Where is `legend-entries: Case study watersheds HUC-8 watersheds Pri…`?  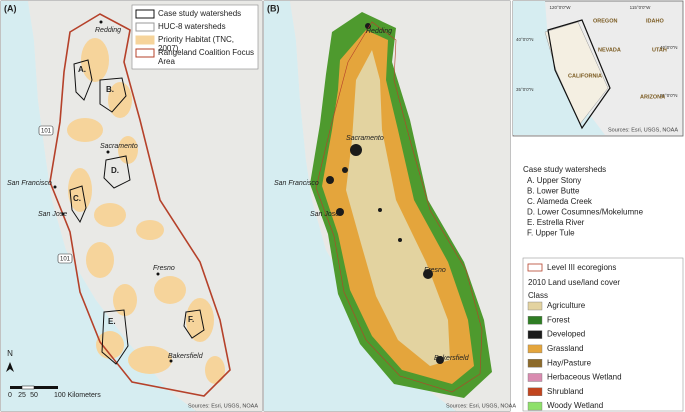 legend-entries: Case study watersheds HUC-8 watersheds Pri… is located at coordinates (195, 37).